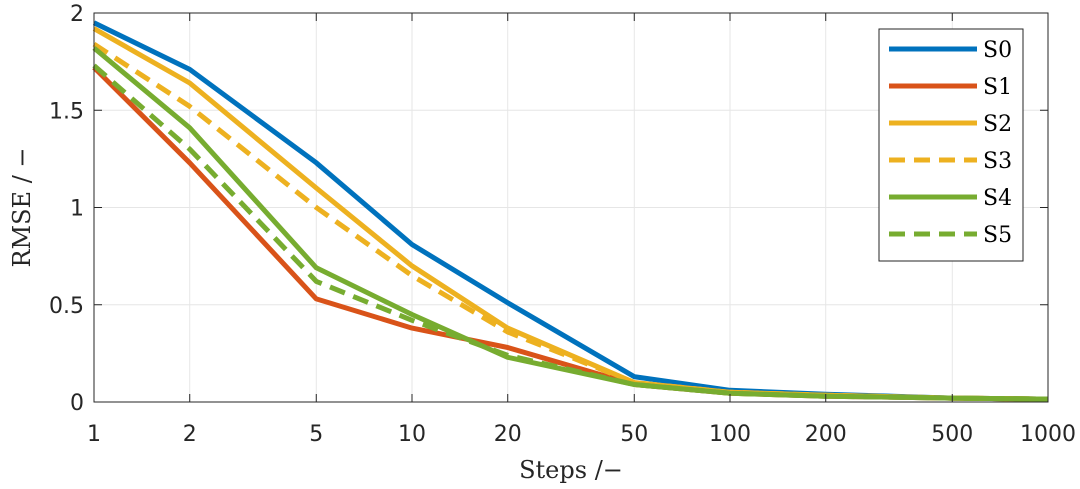 This screenshot has height=489, width=1080. I want to click on x-tick-label: 10, so click(412, 434).